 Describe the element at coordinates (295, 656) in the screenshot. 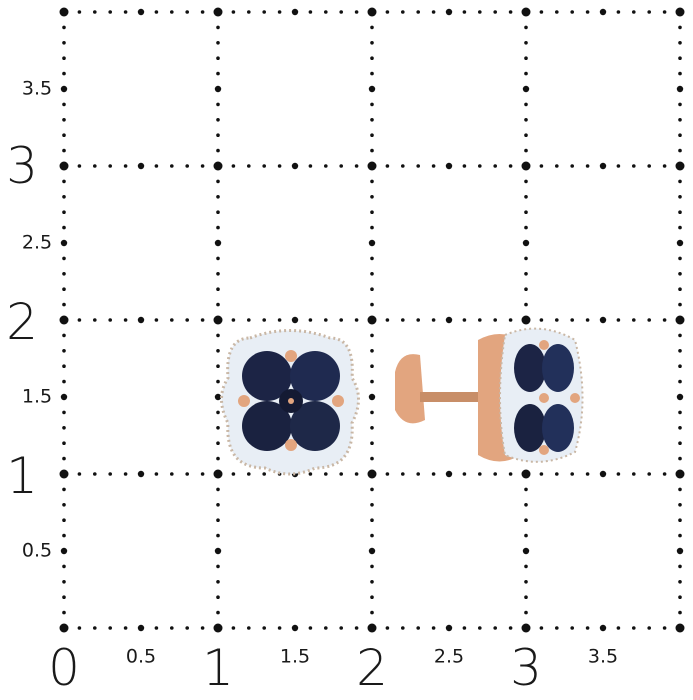

I see `x-label-1.5: 1.5` at that location.